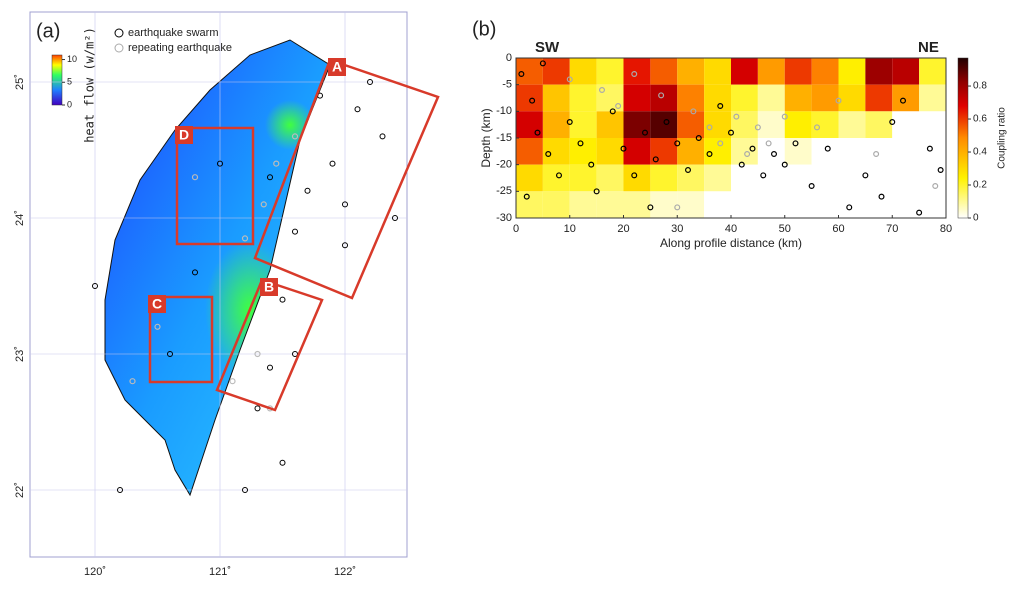 The image size is (1024, 601). I want to click on x-tick-label: 0, so click(516, 229).